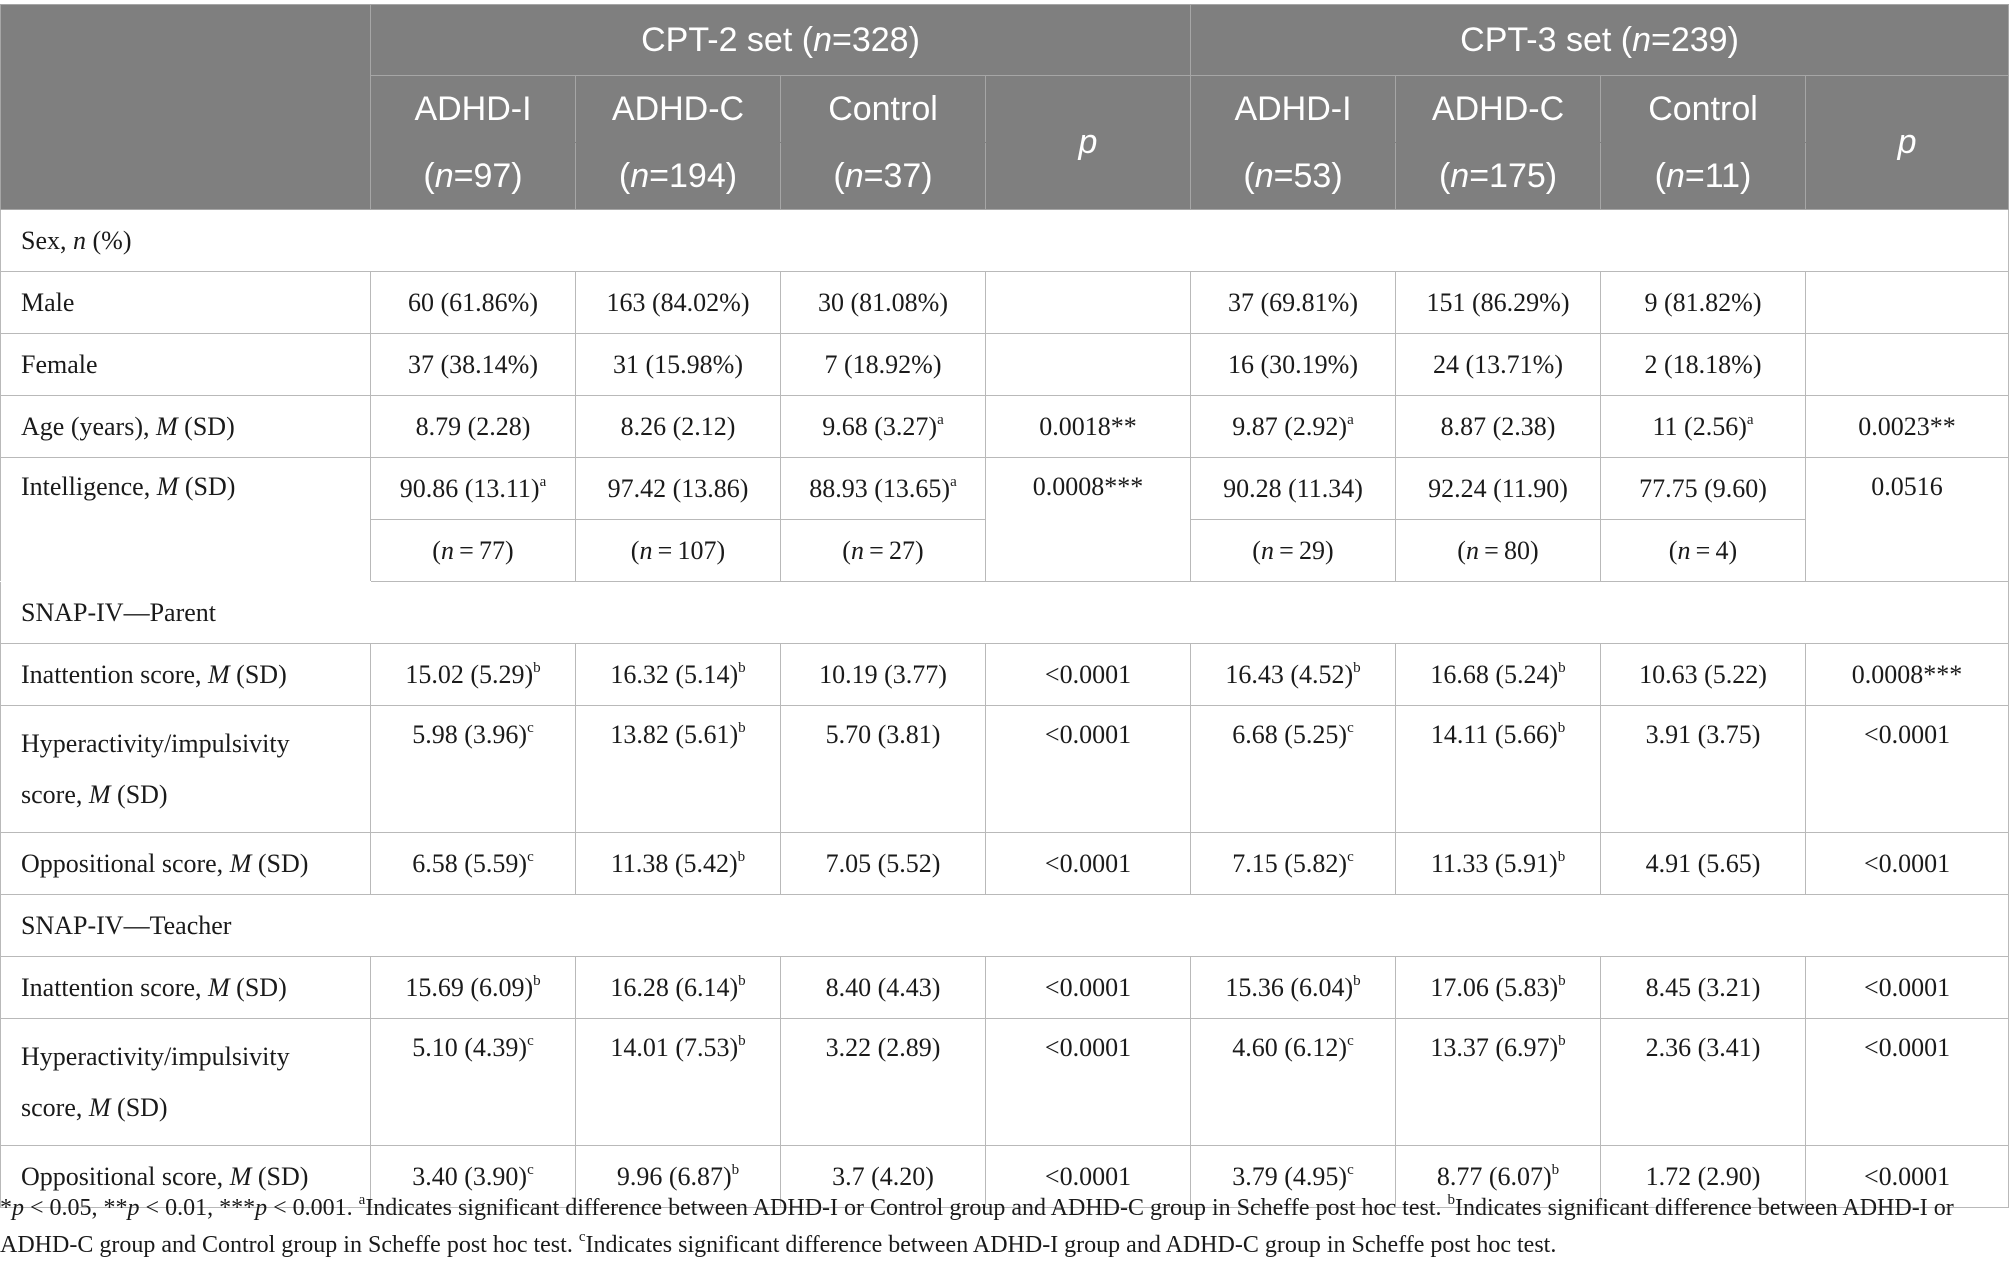 Image resolution: width=2009 pixels, height=1264 pixels. Describe the element at coordinates (1703, 674) in the screenshot. I see `cell-cpt3-control: 10.63 (5.22)` at that location.